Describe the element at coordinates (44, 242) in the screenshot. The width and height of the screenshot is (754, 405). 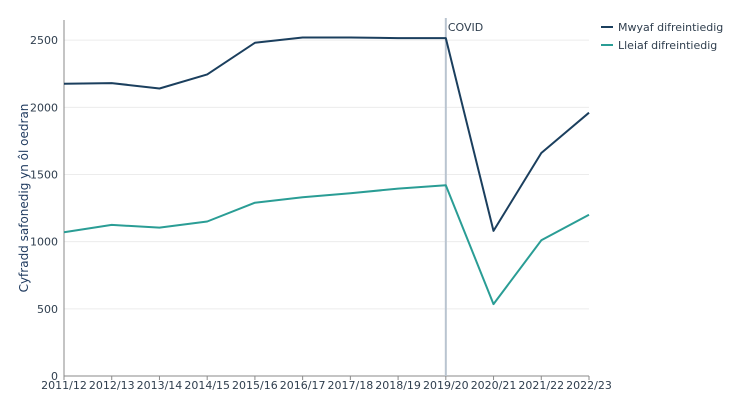
I see `y-tick-label: 1000` at that location.